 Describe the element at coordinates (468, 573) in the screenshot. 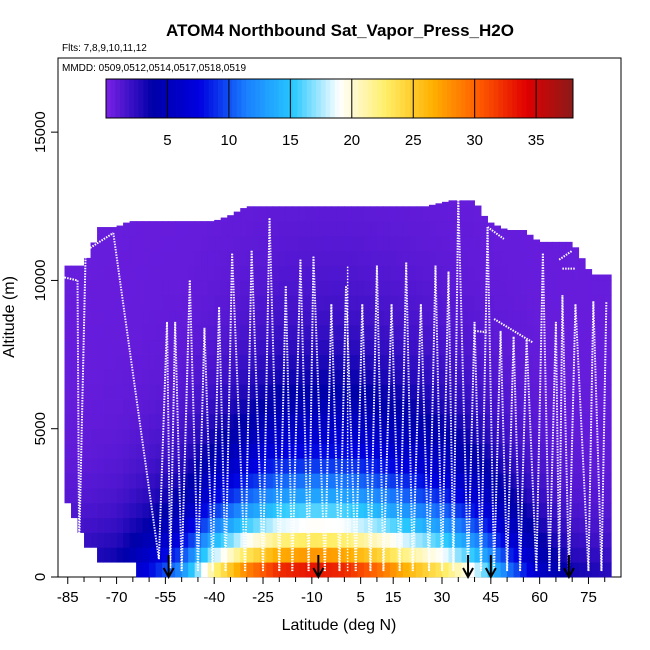

I see `arrow-head` at that location.